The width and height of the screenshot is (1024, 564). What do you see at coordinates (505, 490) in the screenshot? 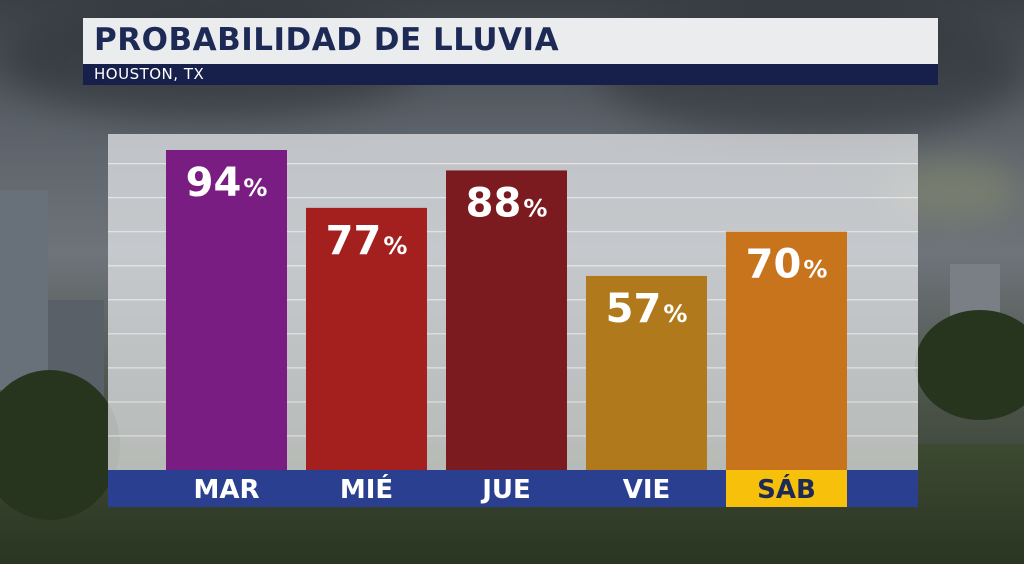
I see `tick-label: JUE` at bounding box center [505, 490].